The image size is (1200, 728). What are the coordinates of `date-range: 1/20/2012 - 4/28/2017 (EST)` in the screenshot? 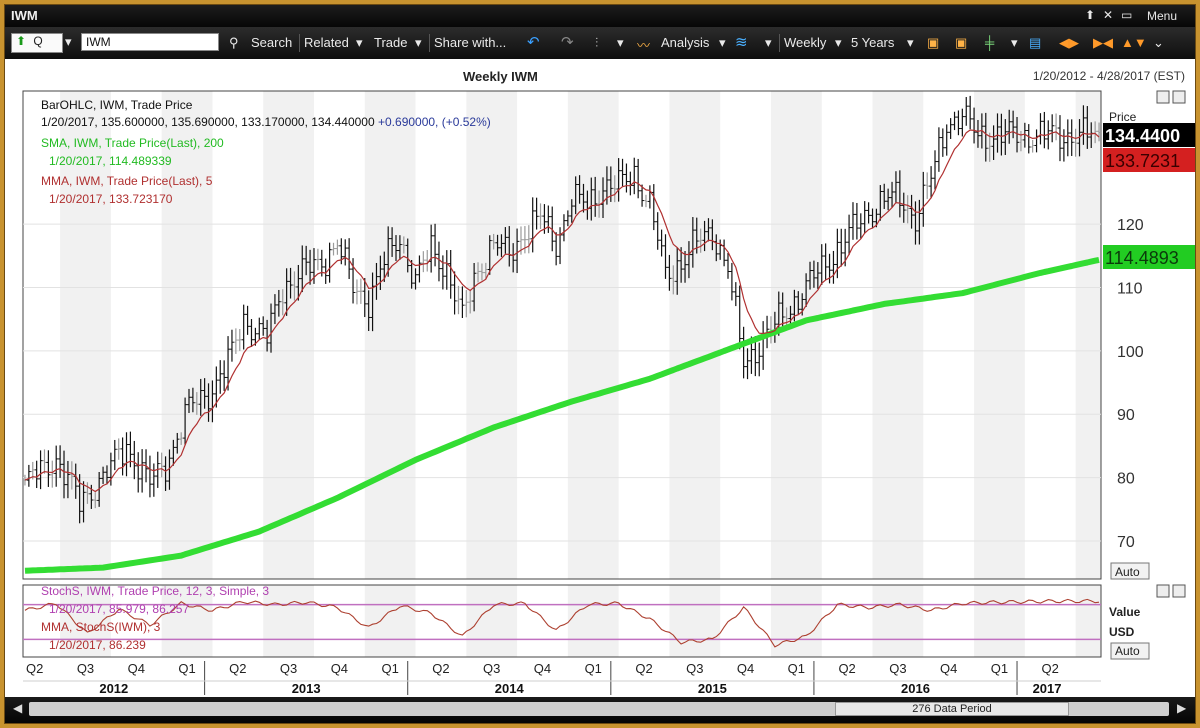 It's located at (1108, 76).